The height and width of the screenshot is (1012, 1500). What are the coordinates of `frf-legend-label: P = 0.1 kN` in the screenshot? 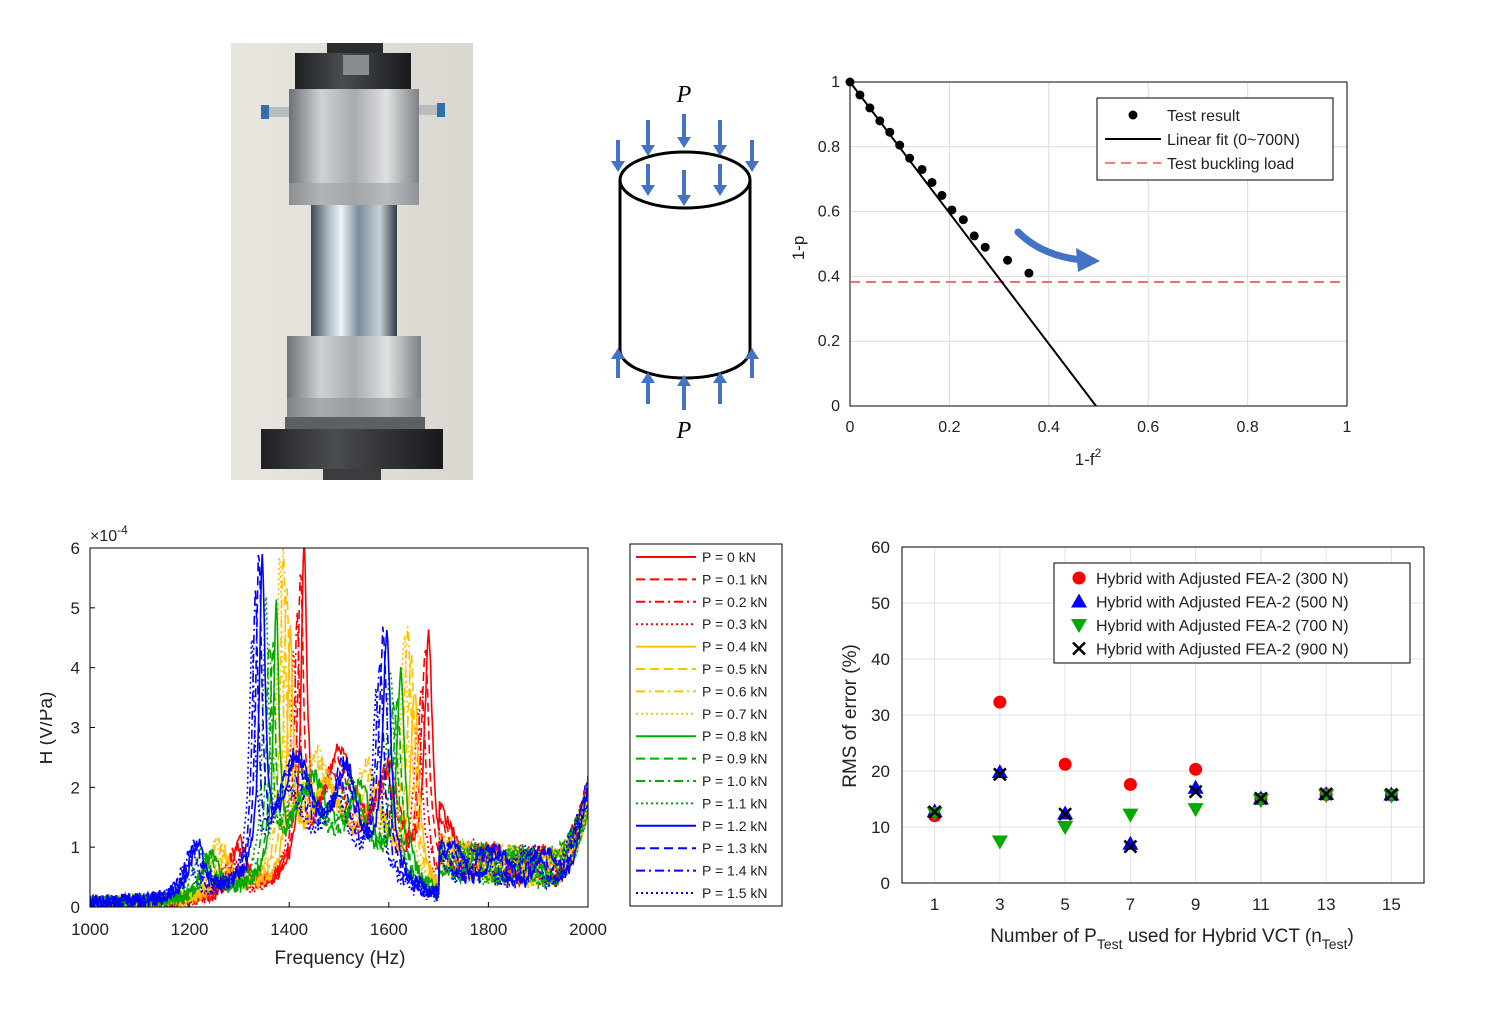 It's located at (735, 579).